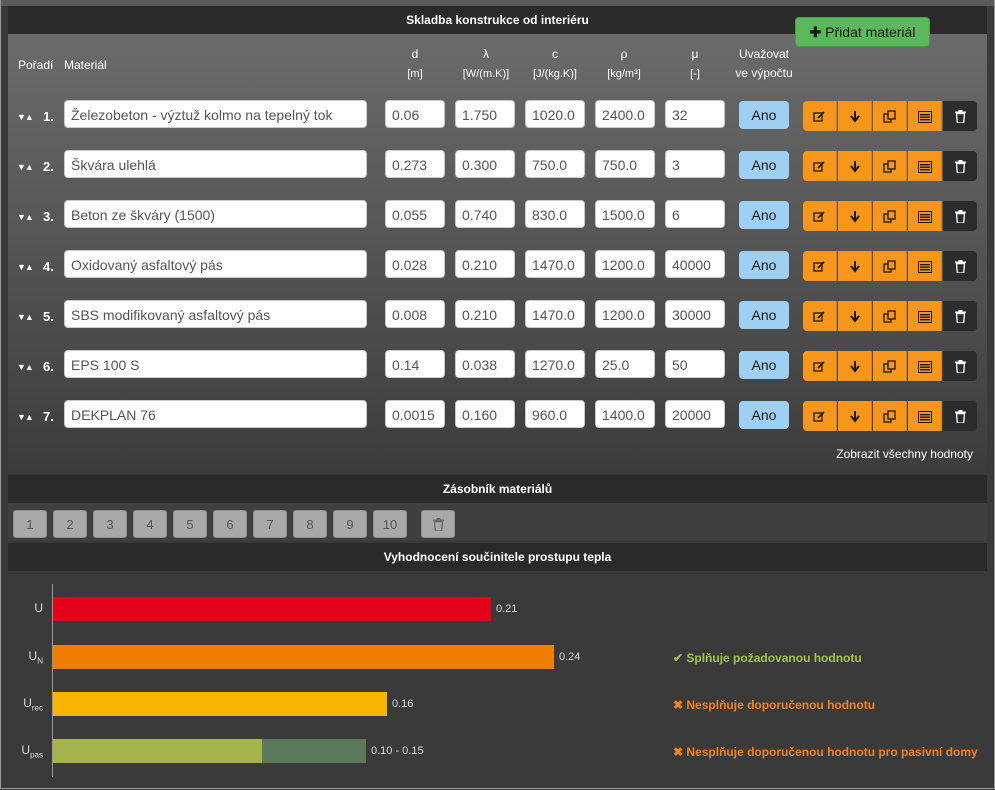 This screenshot has height=790, width=995. Describe the element at coordinates (30, 524) in the screenshot. I see `stack-slot-button: 1` at that location.